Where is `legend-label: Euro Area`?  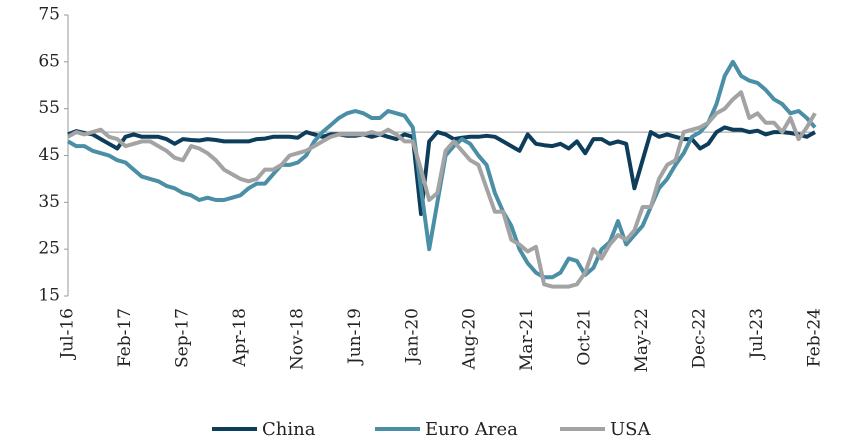 legend-label: Euro Area is located at coordinates (471, 429).